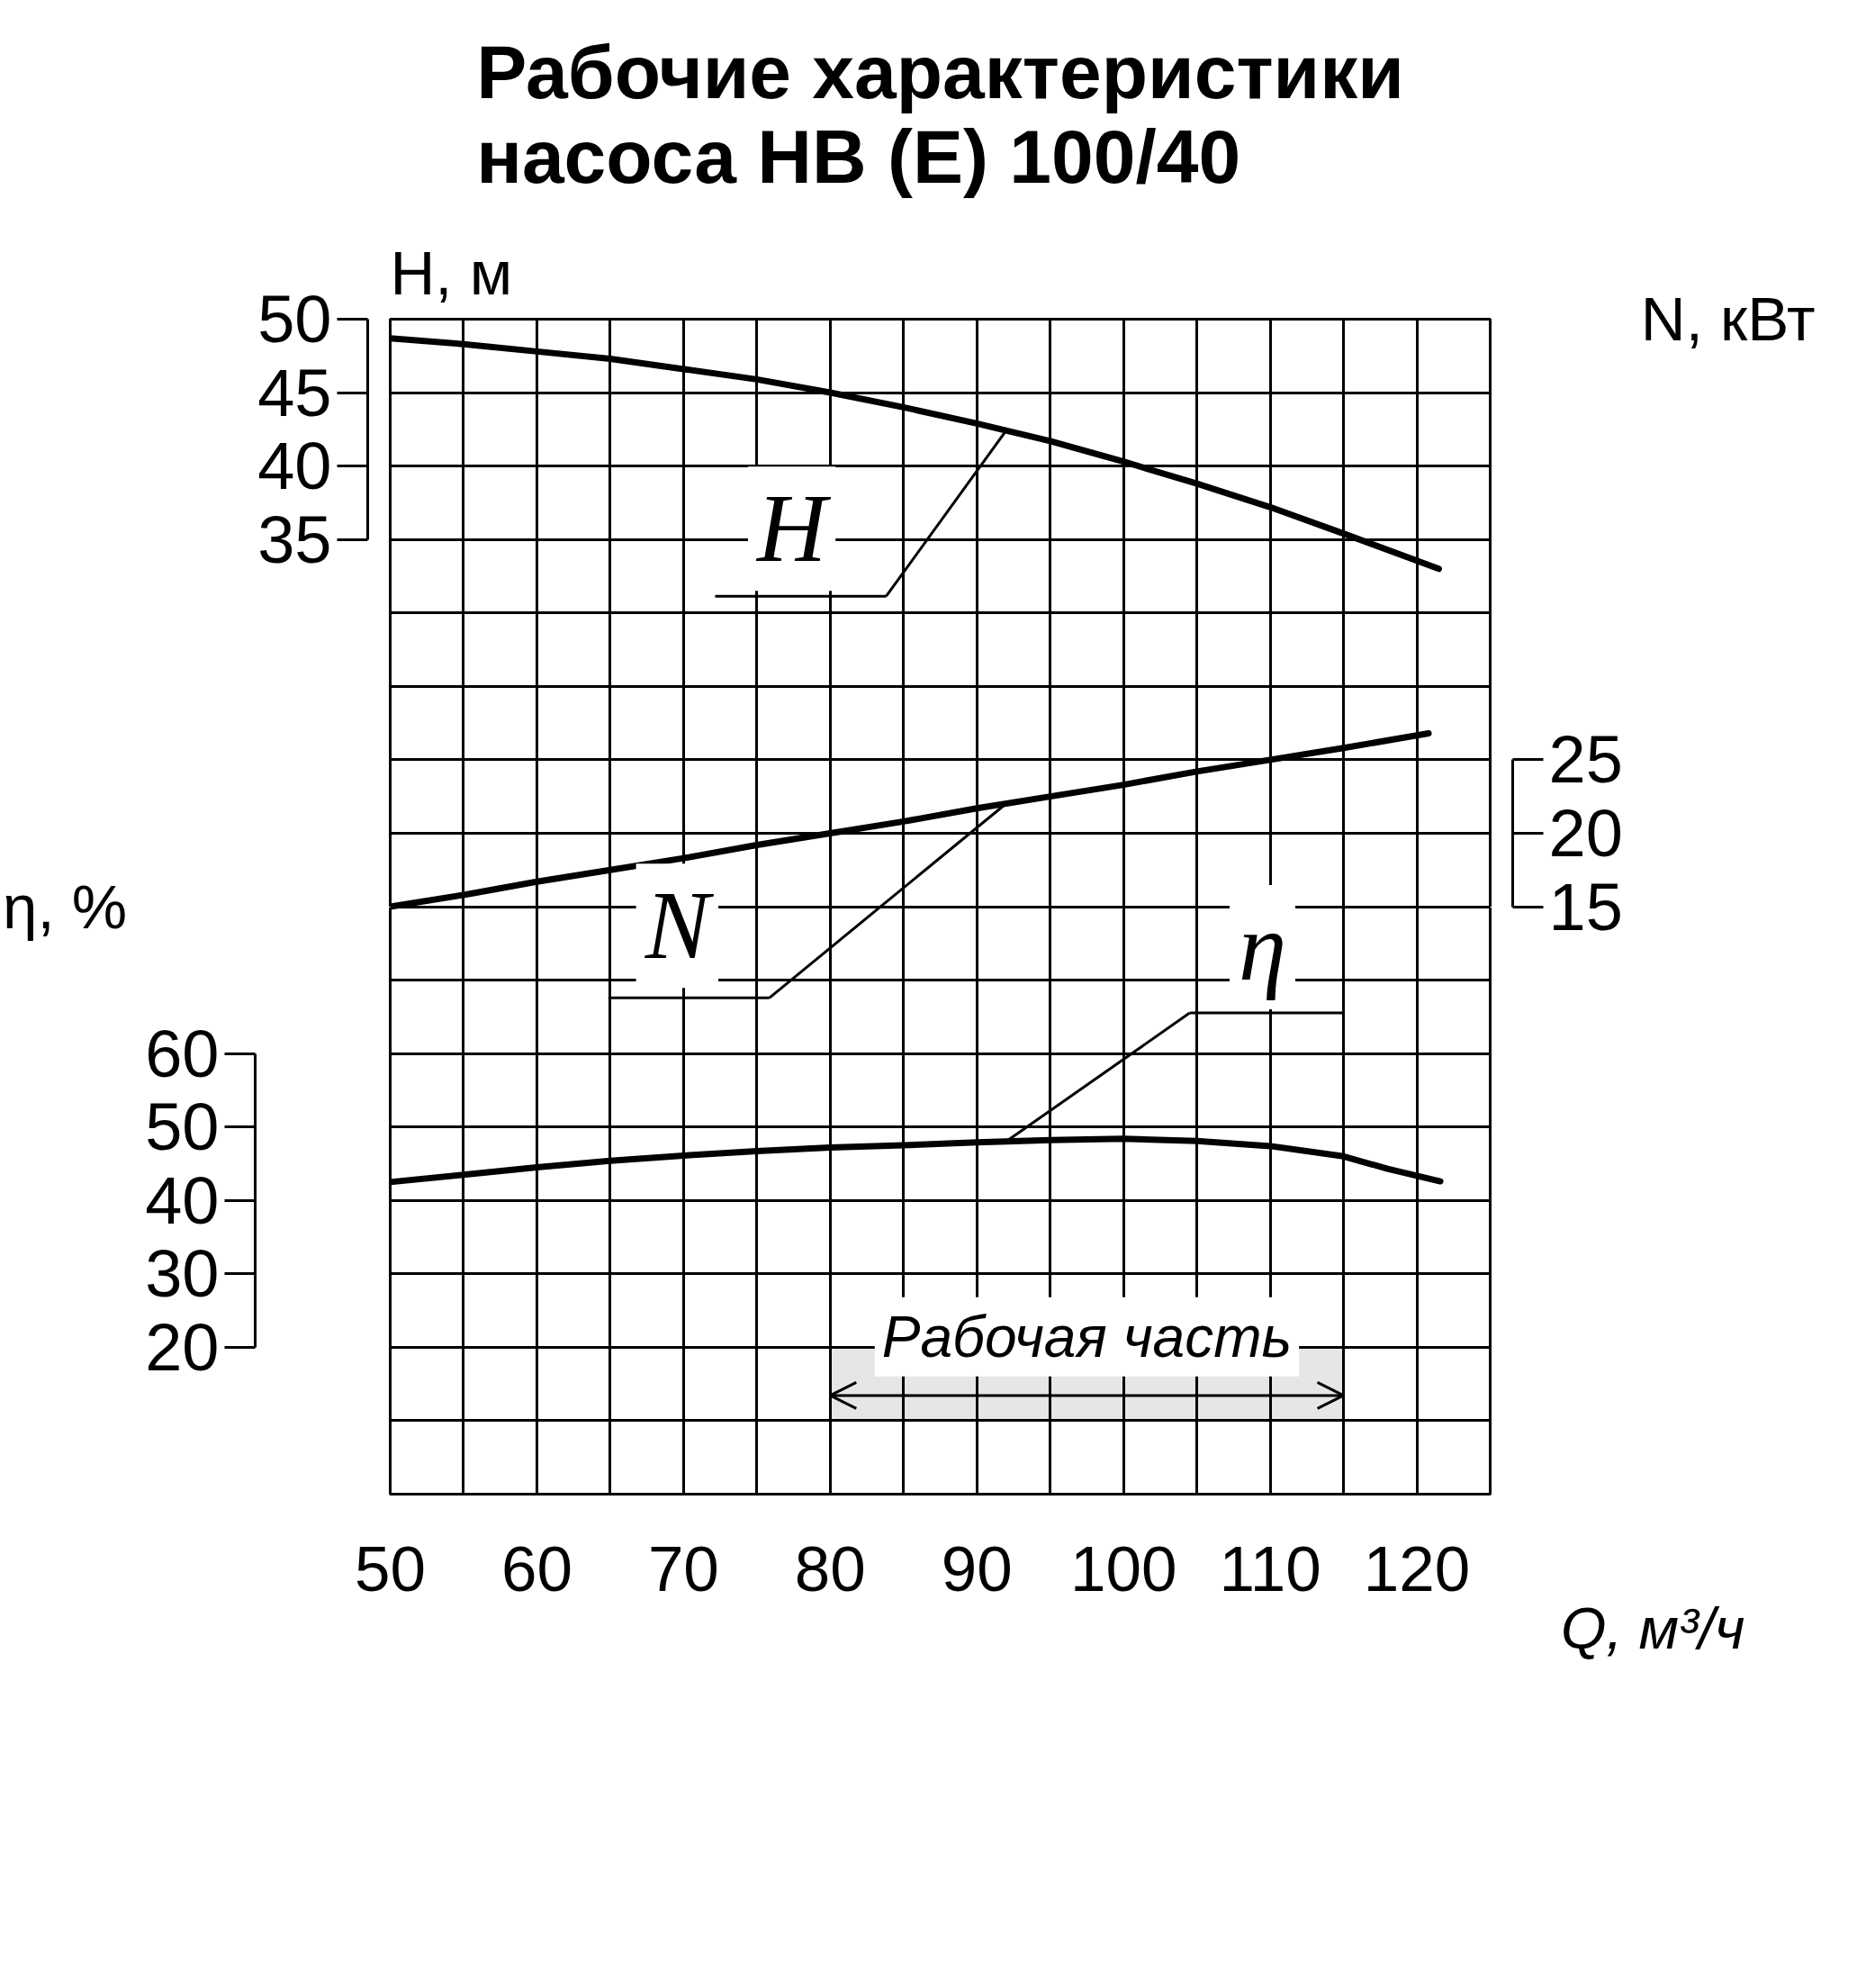 The width and height of the screenshot is (1875, 1988). Describe the element at coordinates (1585, 833) in the screenshot. I see `y2-tick-label: 20` at that location.